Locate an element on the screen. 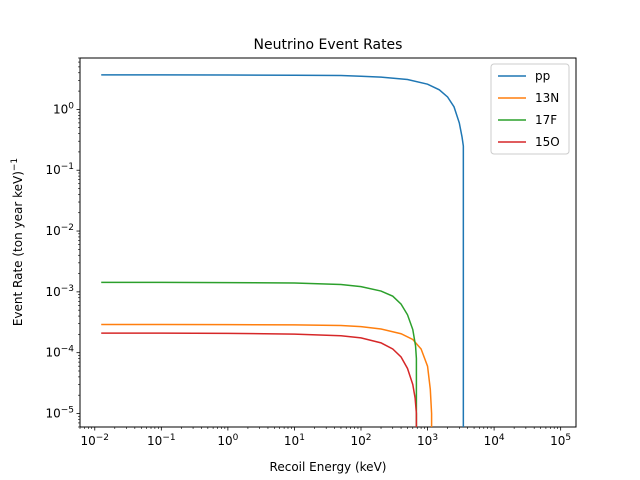  x-tick-label: 10⁵ is located at coordinates (560, 440).